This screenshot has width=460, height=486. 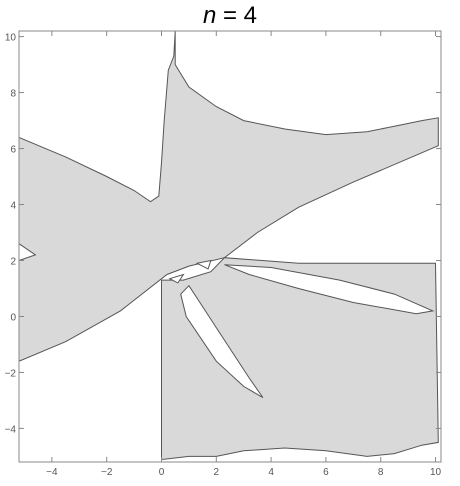 What do you see at coordinates (13, 94) in the screenshot?
I see `y-tick-label: 8` at bounding box center [13, 94].